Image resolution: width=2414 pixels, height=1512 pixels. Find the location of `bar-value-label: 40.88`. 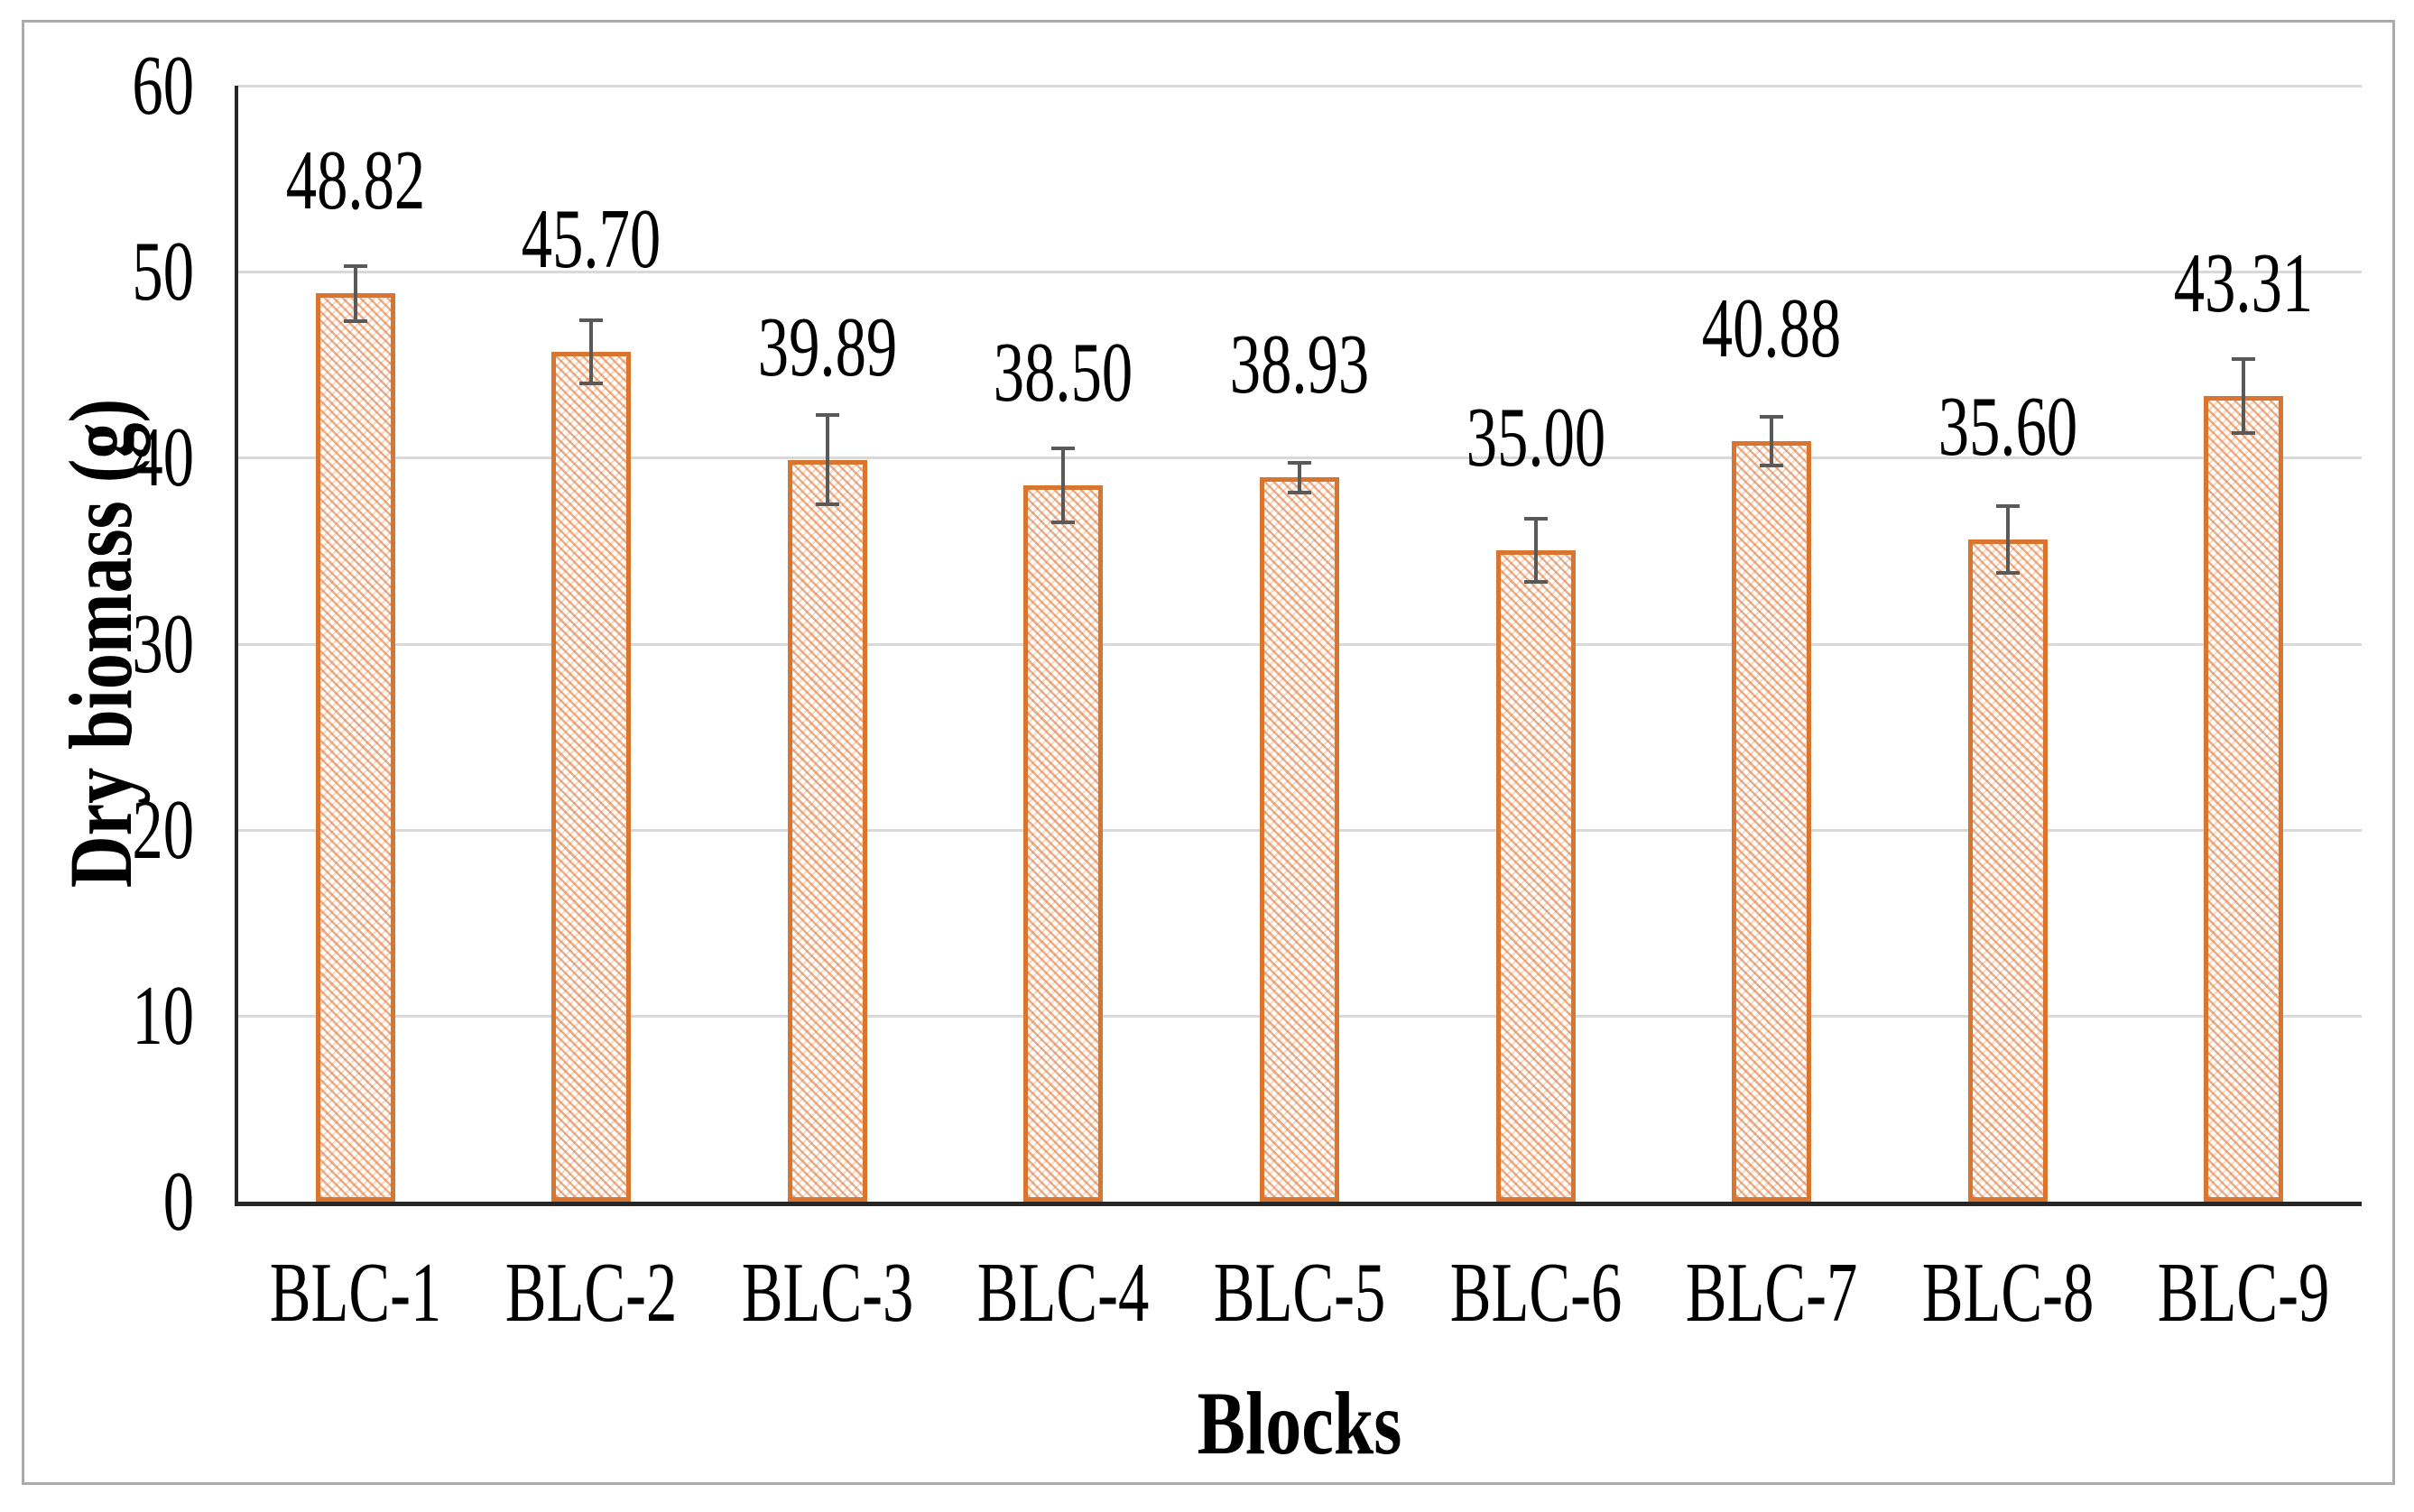

bar-value-label: 40.88 is located at coordinates (1771, 328).